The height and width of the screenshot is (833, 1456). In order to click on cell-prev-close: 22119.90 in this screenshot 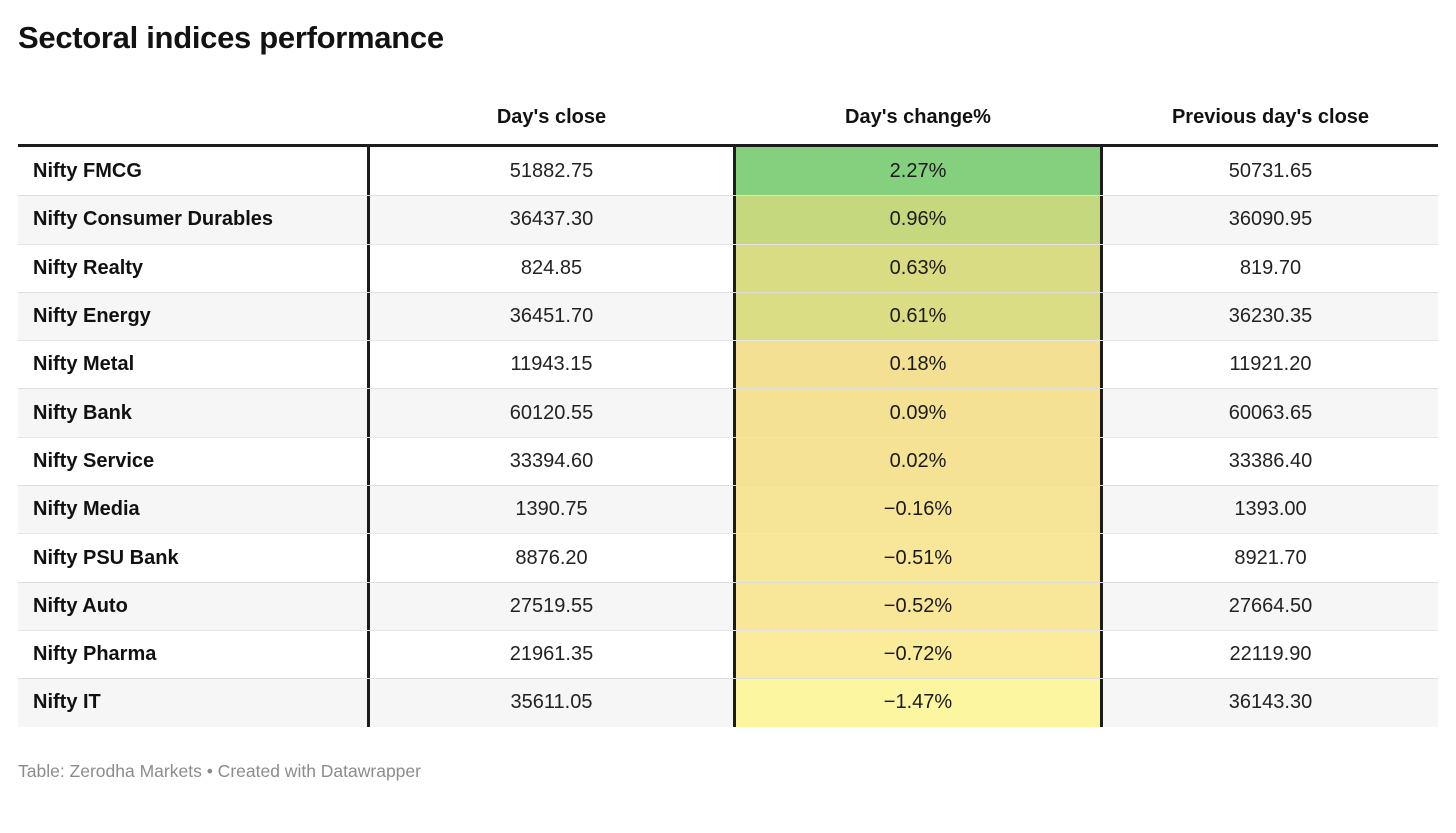, I will do `click(1270, 654)`.